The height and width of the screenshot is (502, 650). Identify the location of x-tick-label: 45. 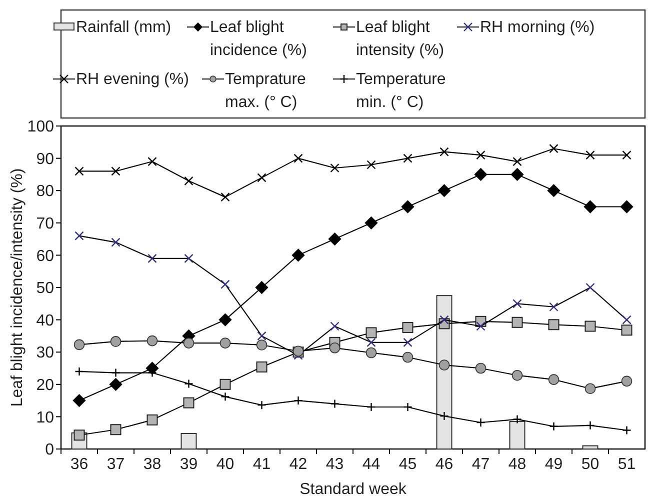
(407, 464).